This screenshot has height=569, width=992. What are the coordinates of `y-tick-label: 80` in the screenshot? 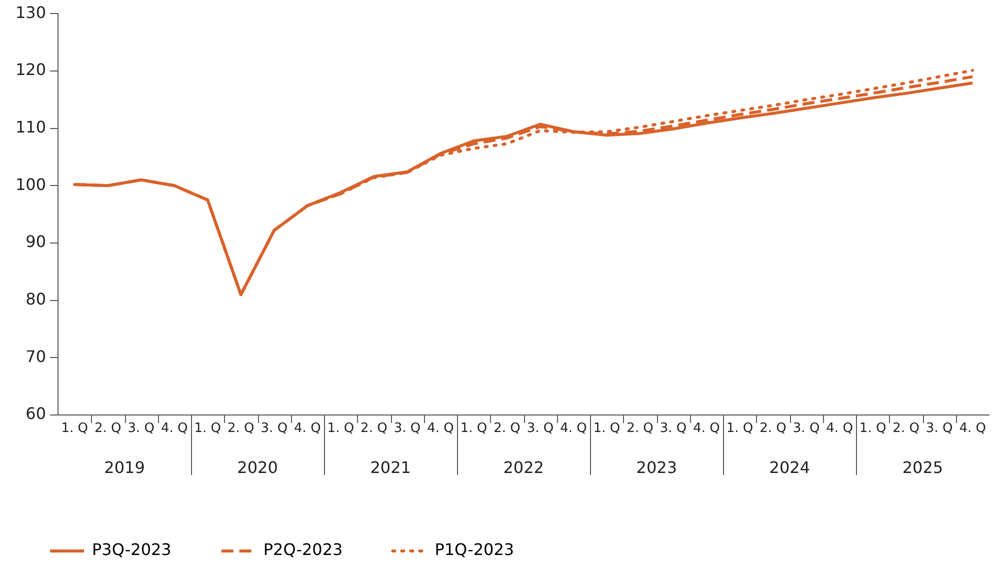 It's located at (36, 298).